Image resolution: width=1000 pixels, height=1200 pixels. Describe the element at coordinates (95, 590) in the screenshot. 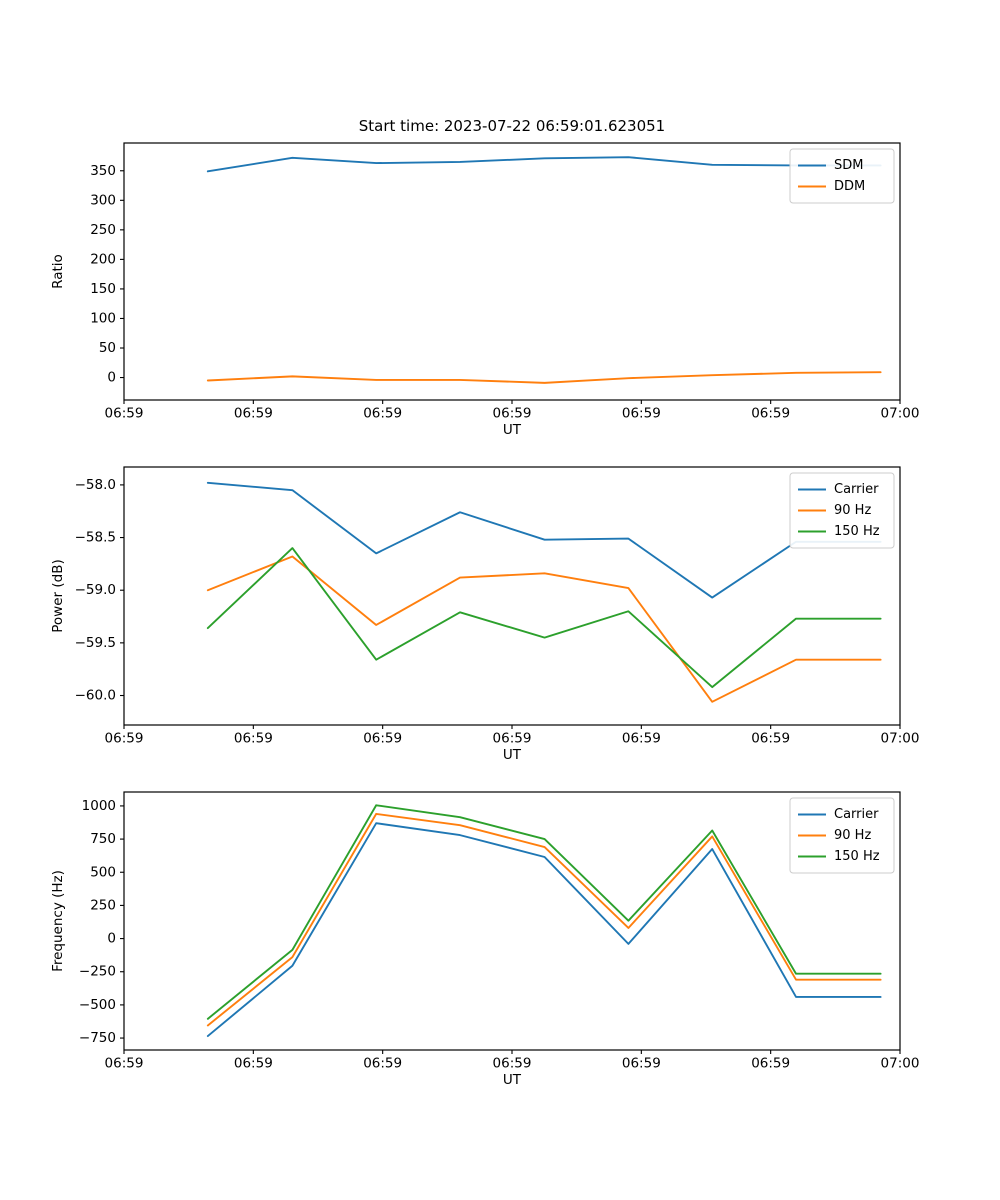

I see `y-tick-label: −59.0` at that location.